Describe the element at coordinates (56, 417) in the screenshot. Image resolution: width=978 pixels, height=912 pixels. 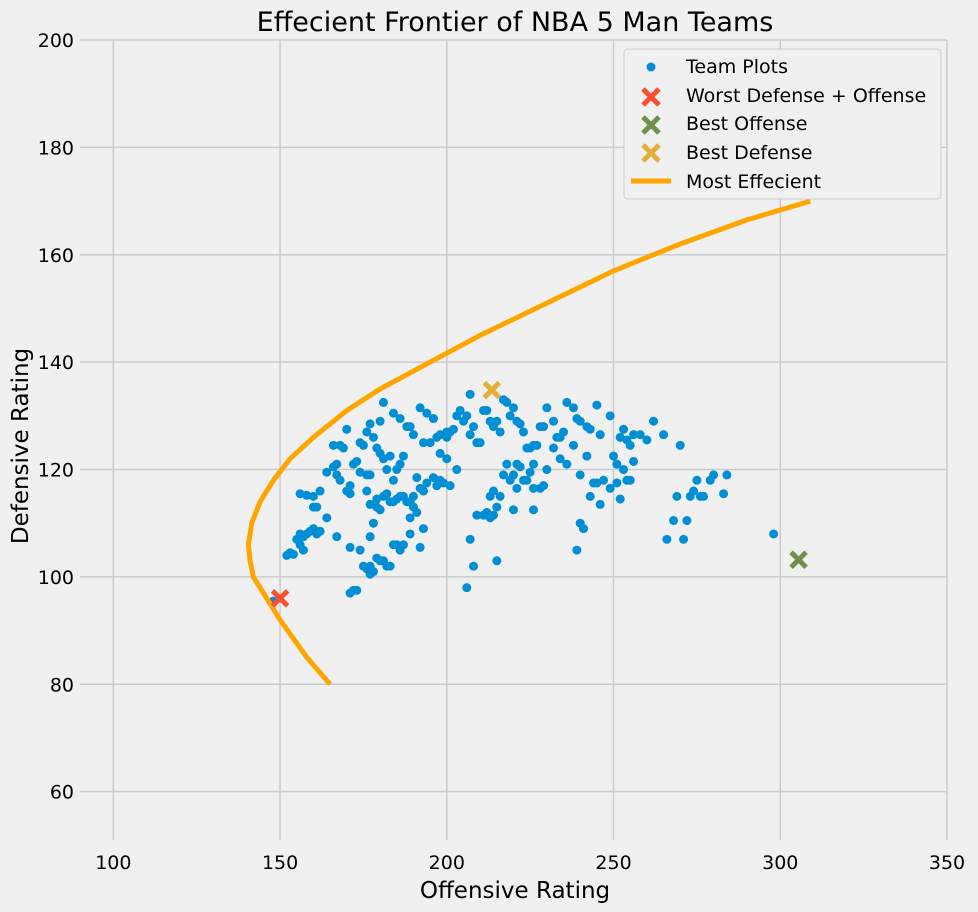
I see `y-tick-labels: 60 80 100 120 140 160 180 200` at that location.